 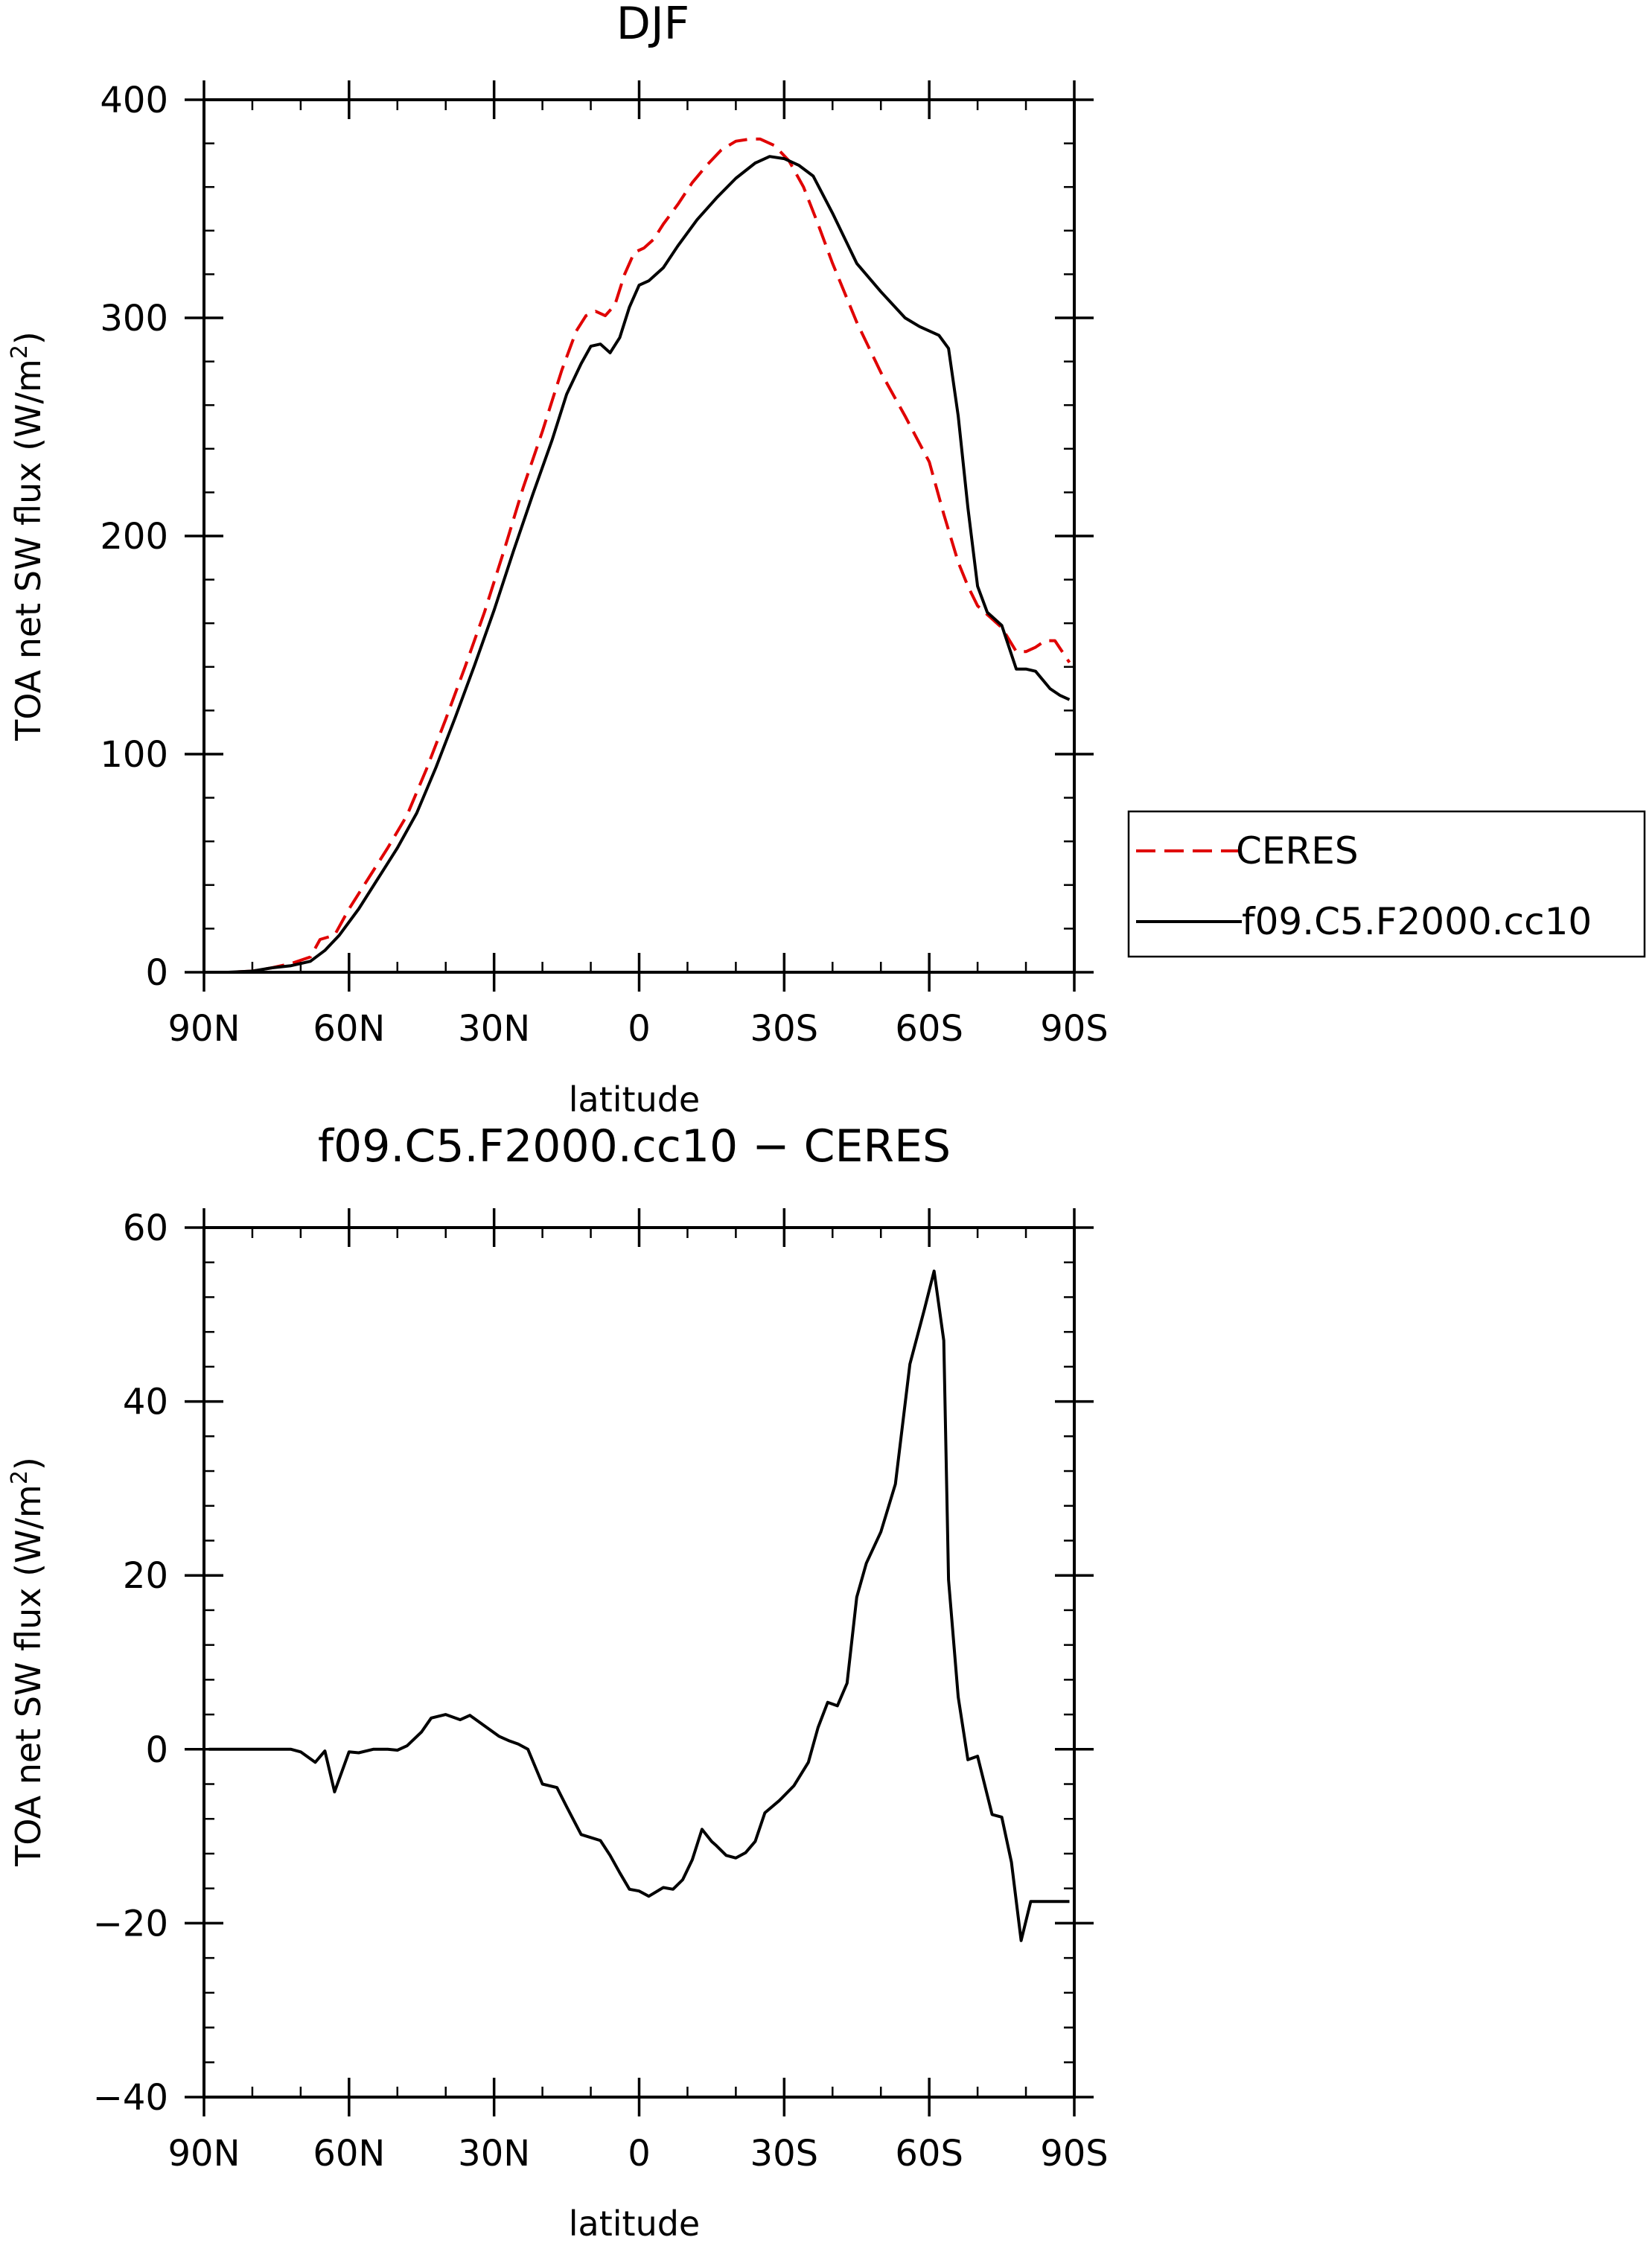 I want to click on legend-label-ceres: CERES, so click(x=1297, y=850).